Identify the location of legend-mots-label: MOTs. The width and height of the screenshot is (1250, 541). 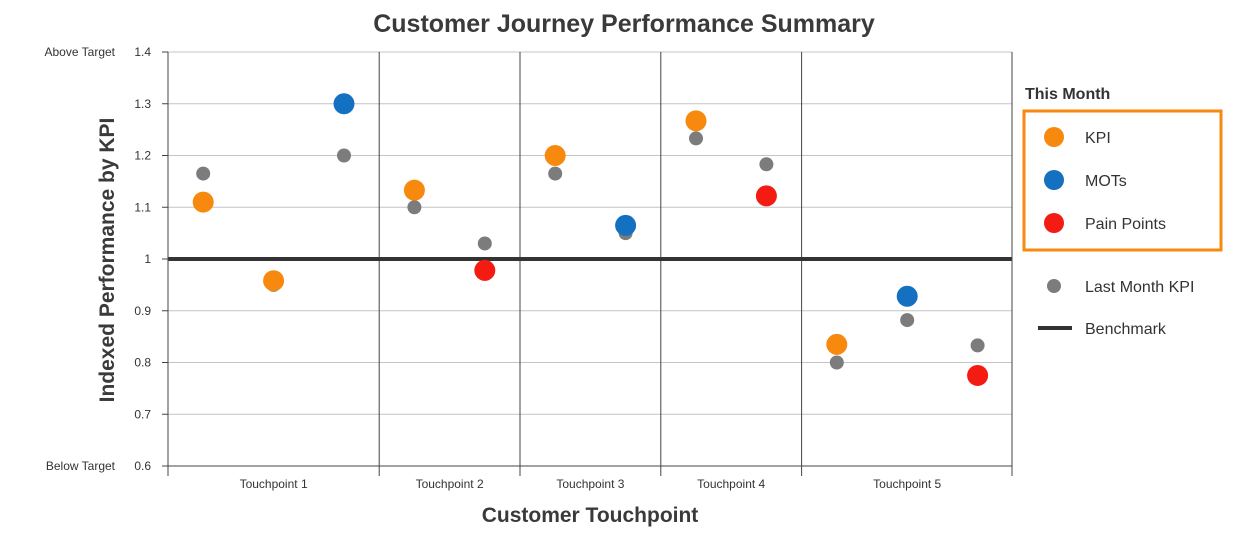
(1106, 181).